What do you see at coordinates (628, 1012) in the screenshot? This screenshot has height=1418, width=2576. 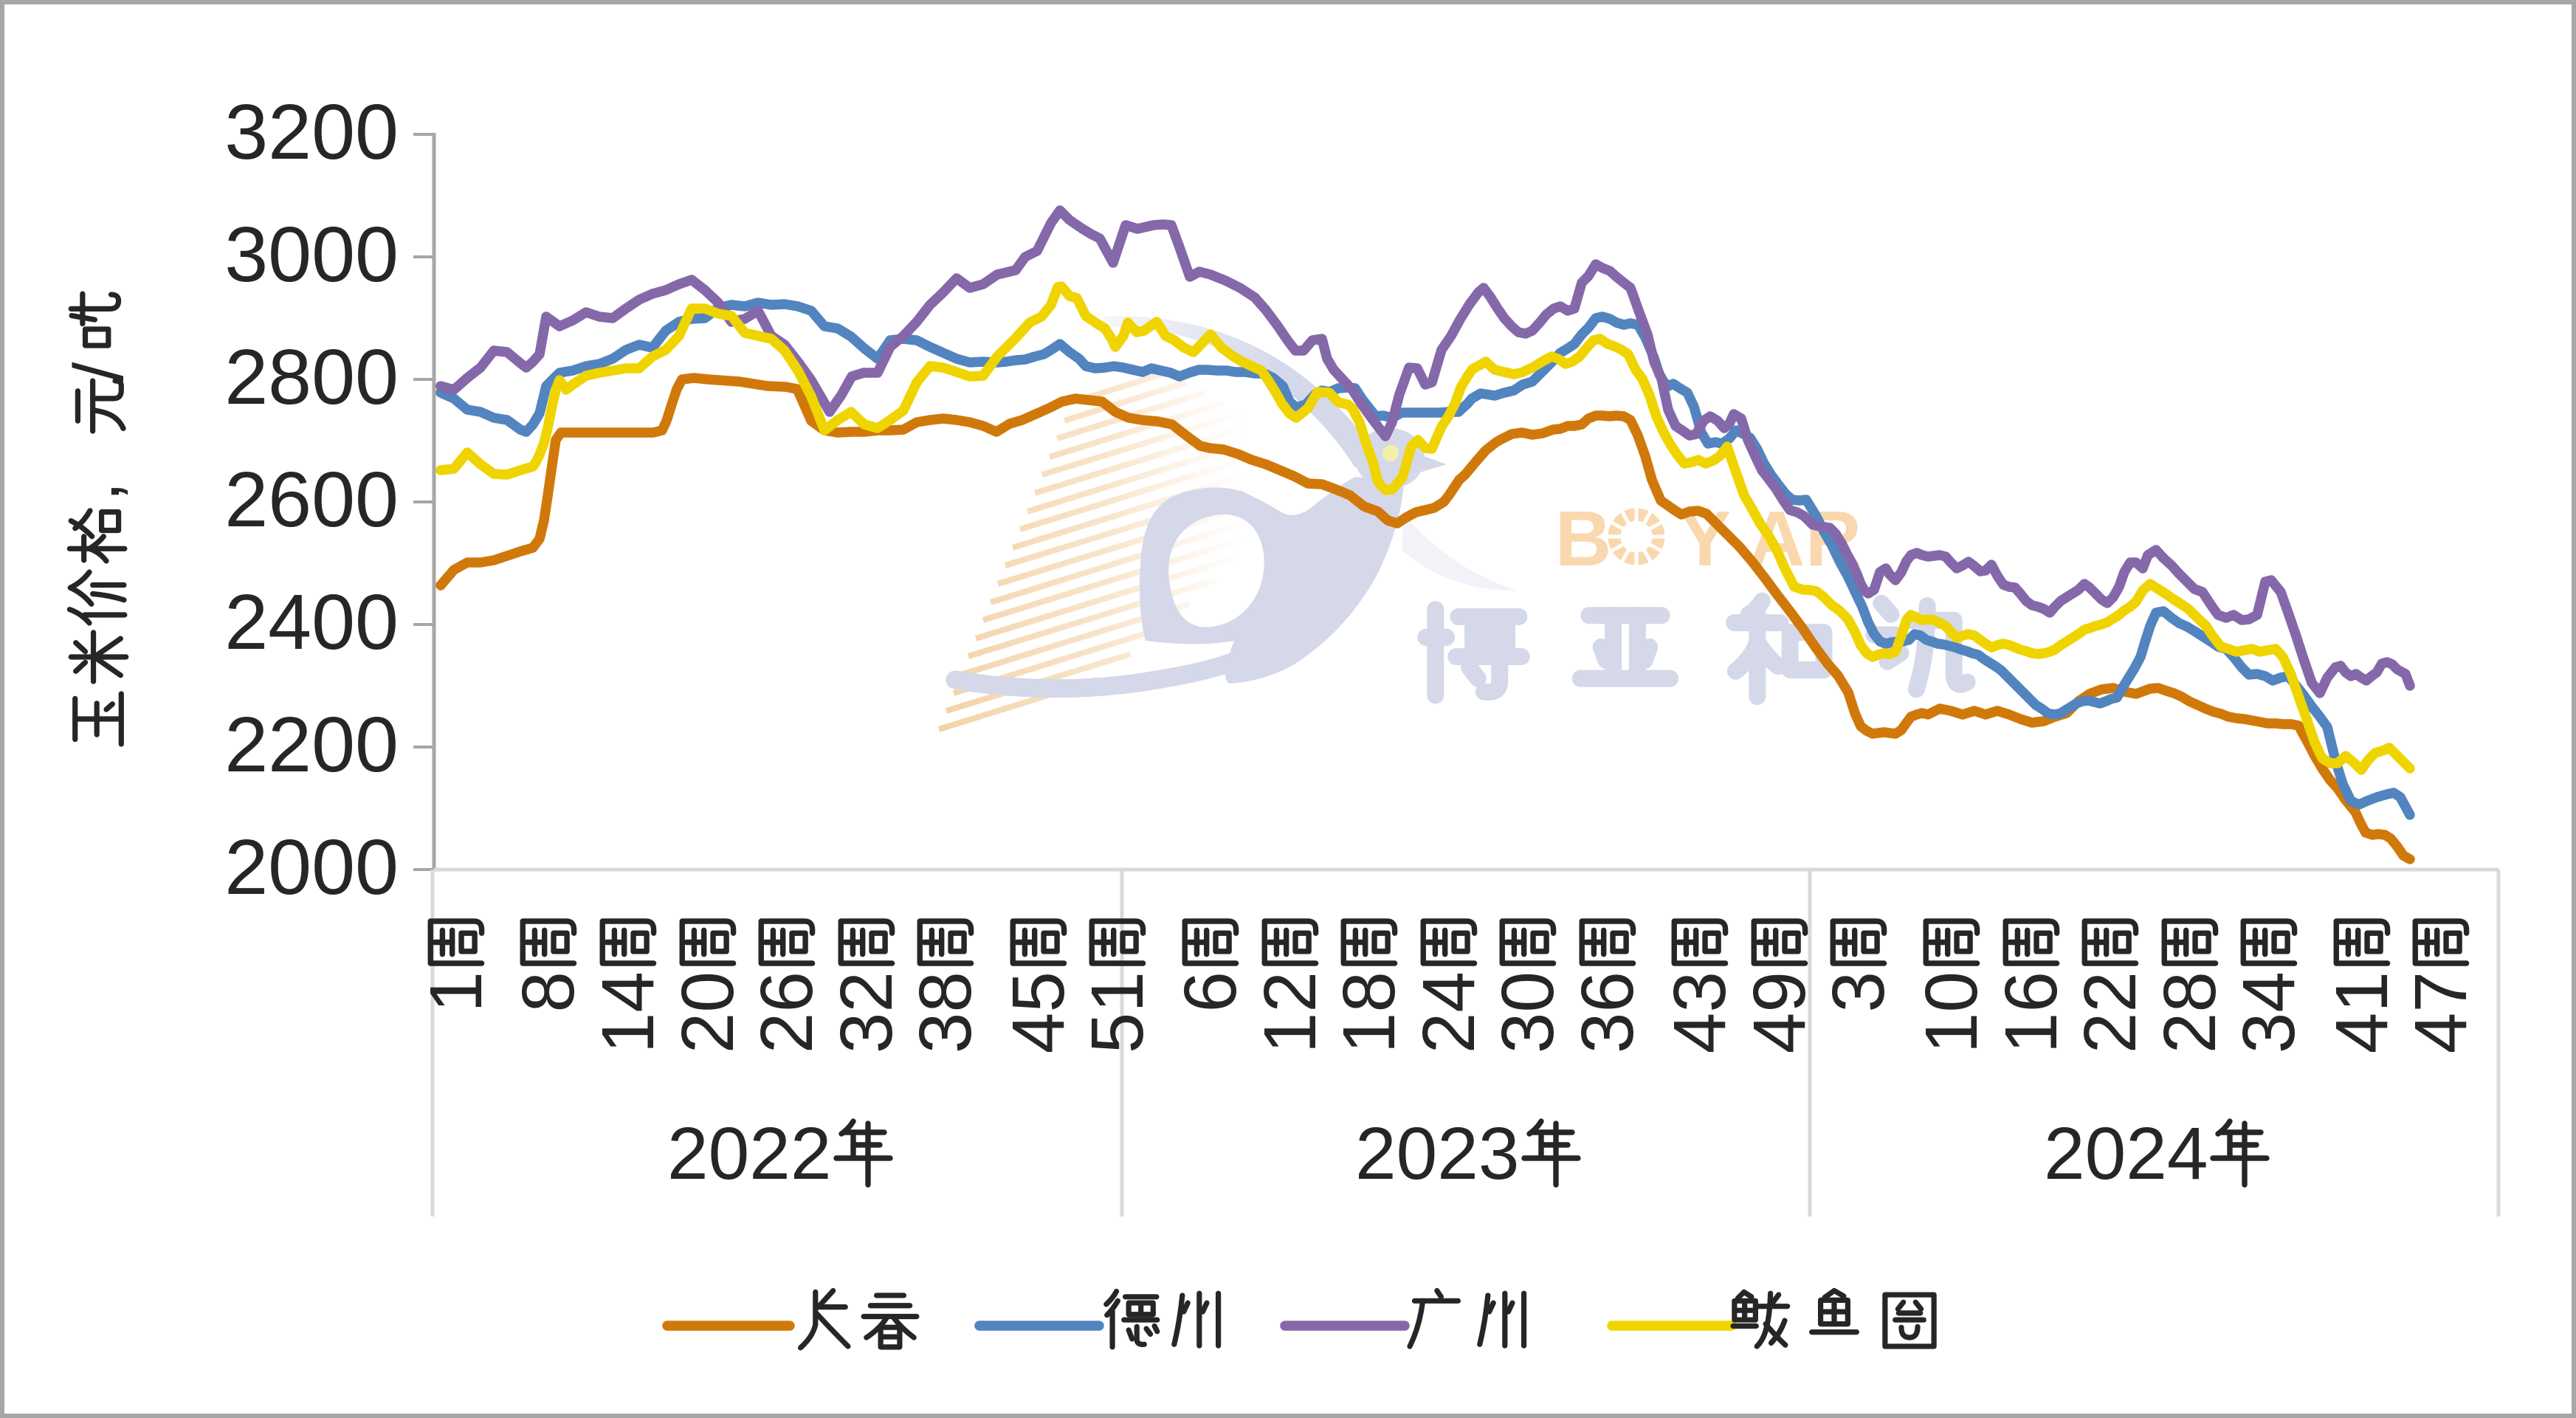 I see `svg-text: 14` at bounding box center [628, 1012].